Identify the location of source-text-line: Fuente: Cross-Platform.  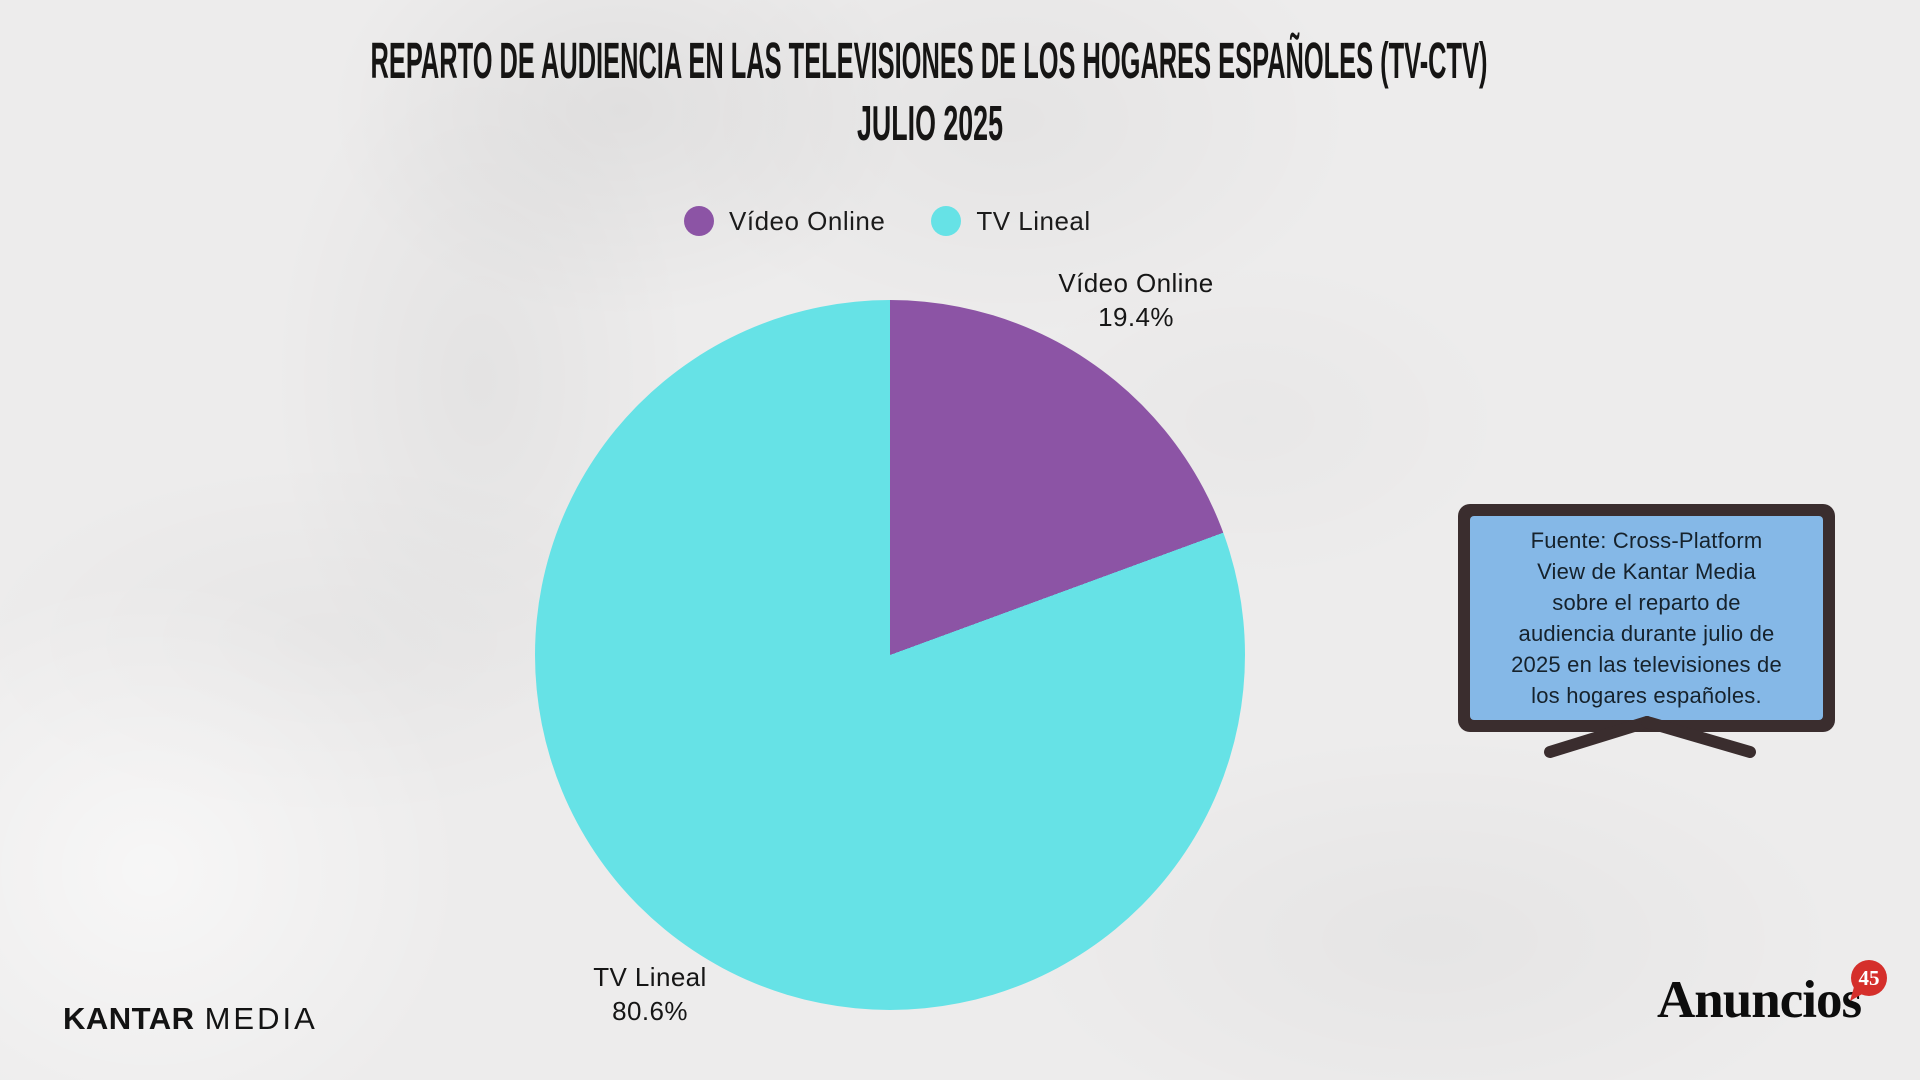
(1646, 540).